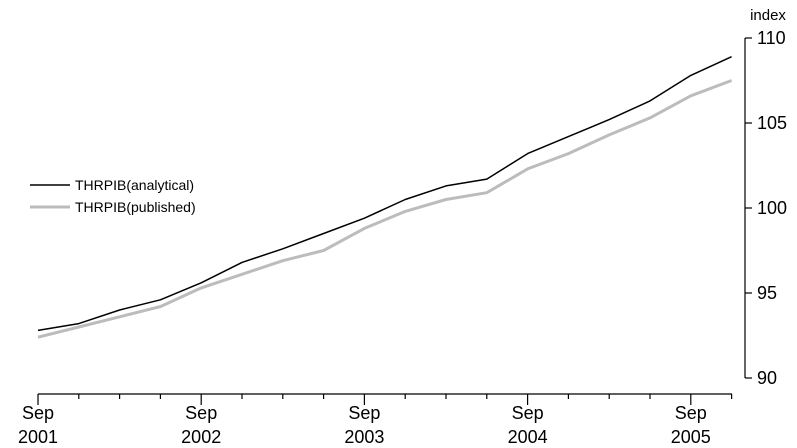 This screenshot has height=448, width=797. What do you see at coordinates (201, 437) in the screenshot?
I see `x-tick-label-year-2002: 2002` at bounding box center [201, 437].